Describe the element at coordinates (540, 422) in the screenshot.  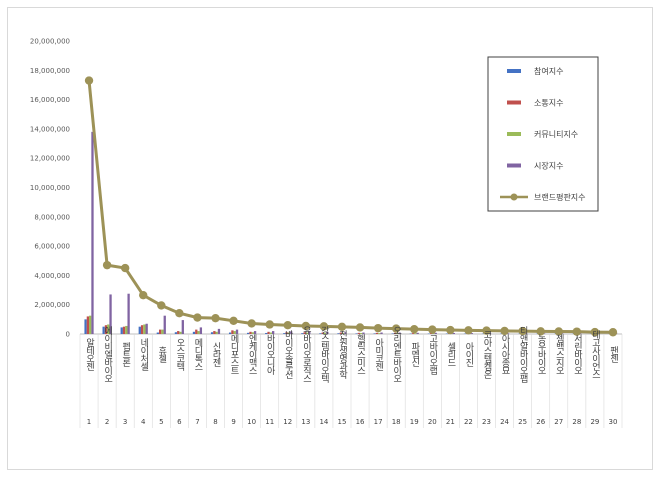
I see `category-index: 26` at that location.